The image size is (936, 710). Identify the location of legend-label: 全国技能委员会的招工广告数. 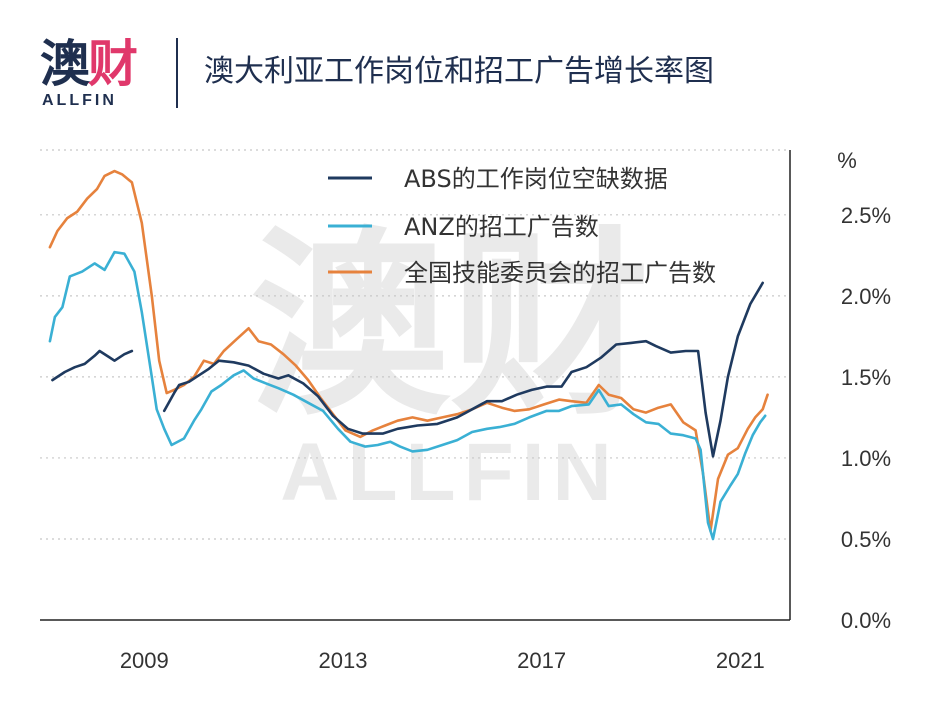
(560, 273).